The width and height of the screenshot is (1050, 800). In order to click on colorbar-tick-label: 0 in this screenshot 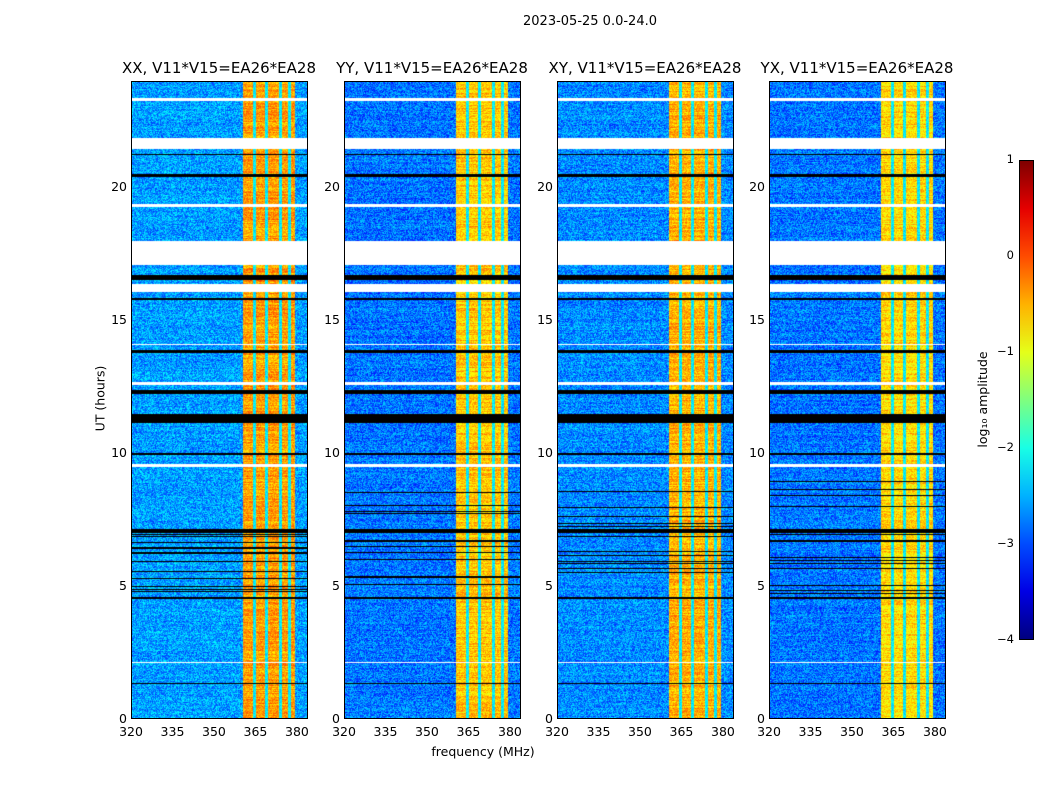, I will do `click(1010, 255)`.